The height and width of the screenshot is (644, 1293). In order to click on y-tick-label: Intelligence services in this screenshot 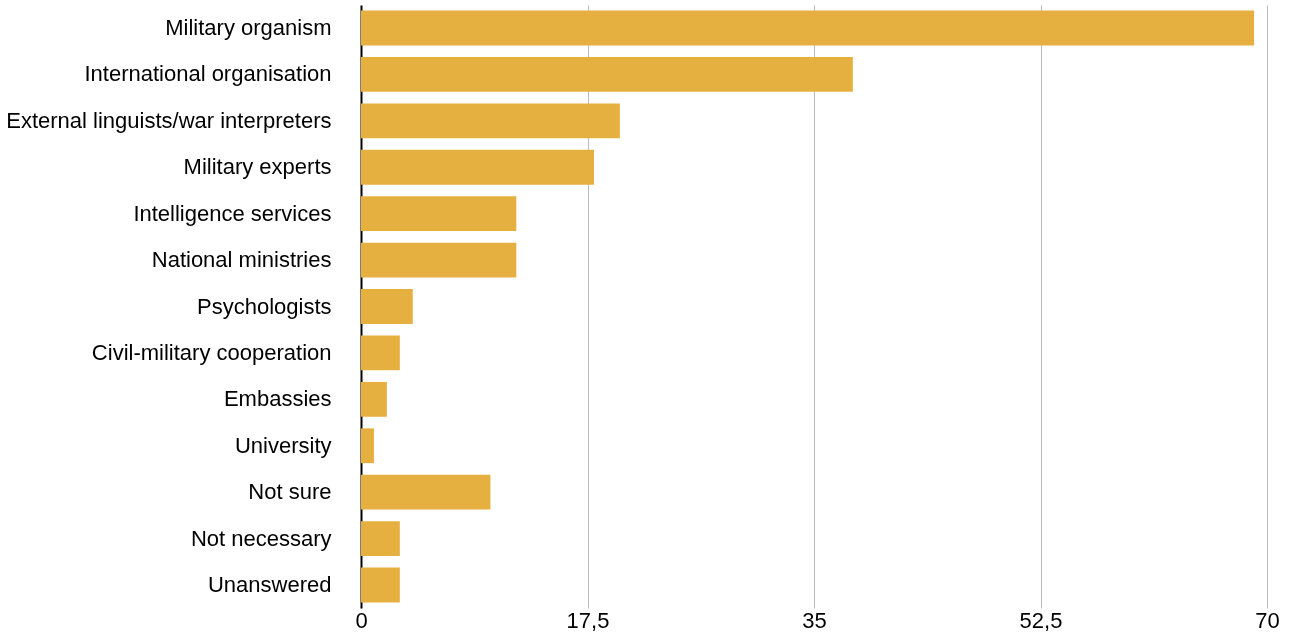, I will do `click(232, 213)`.